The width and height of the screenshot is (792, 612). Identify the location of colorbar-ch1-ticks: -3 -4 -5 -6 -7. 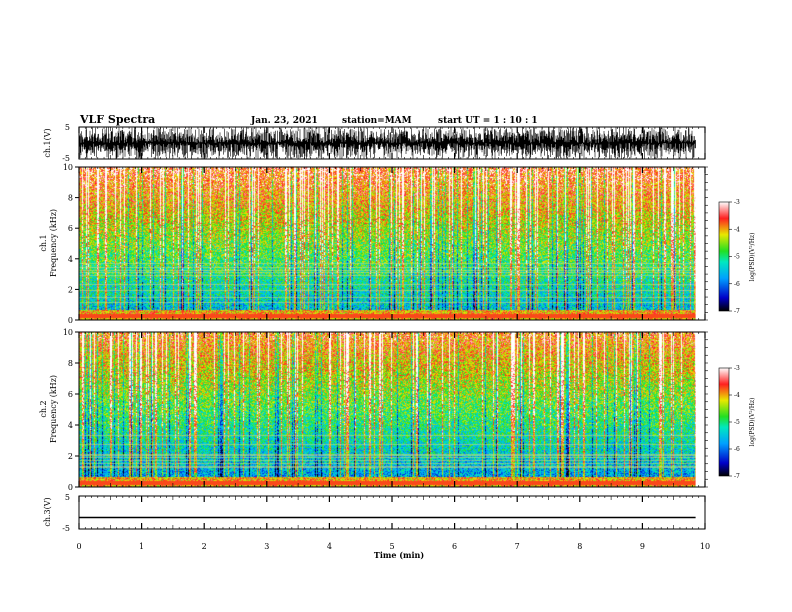
(734, 257).